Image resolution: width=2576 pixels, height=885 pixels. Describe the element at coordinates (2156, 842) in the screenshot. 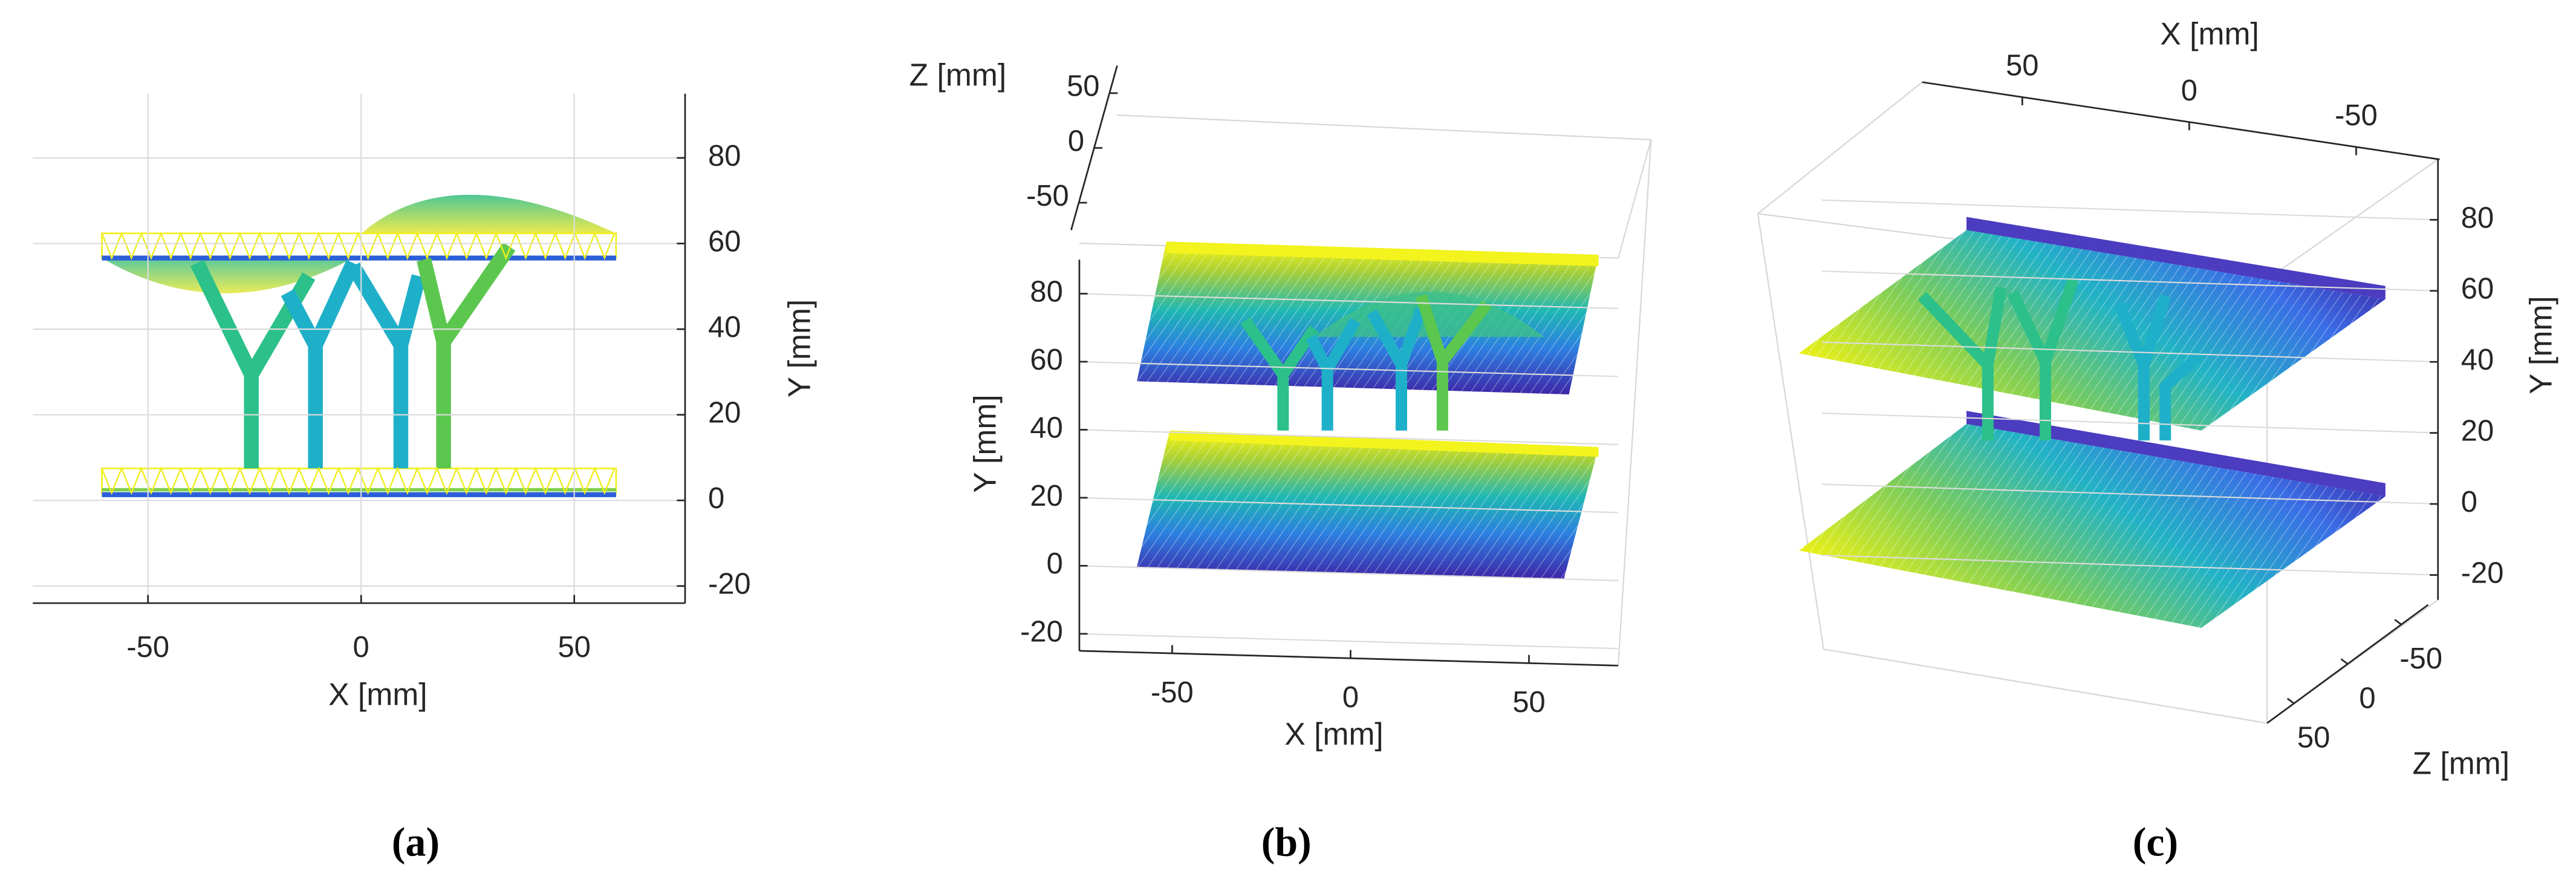

I see `panel-label: (c)` at that location.